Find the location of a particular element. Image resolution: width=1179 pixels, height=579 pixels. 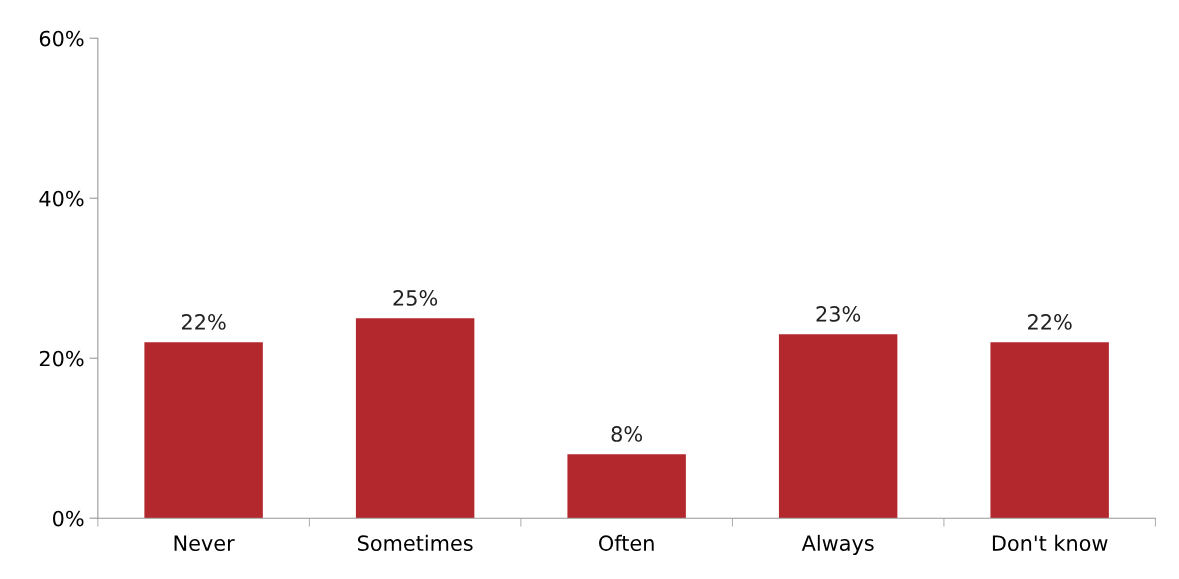

x-tick-label: Often is located at coordinates (626, 542).